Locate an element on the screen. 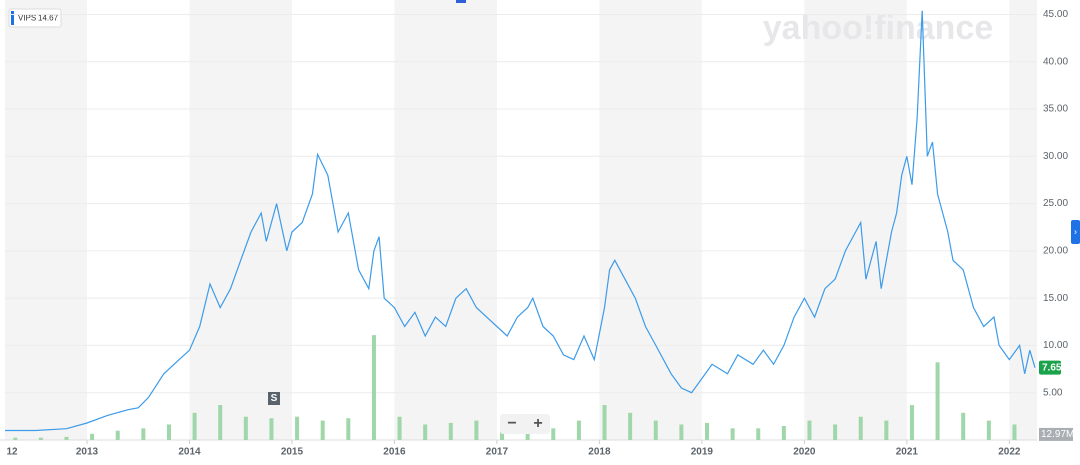 Image resolution: width=1080 pixels, height=465 pixels. zoom-out: − is located at coordinates (511, 423).